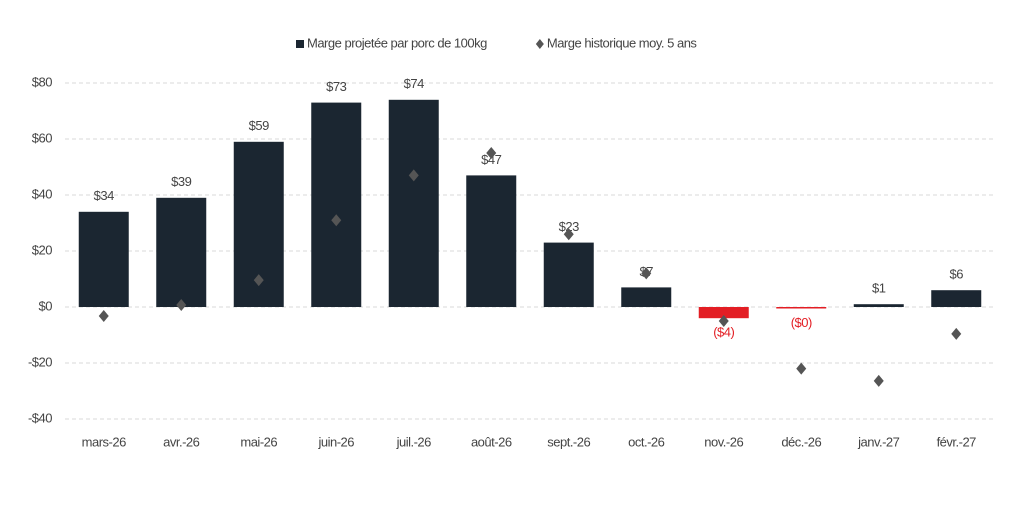 The width and height of the screenshot is (1024, 507). Describe the element at coordinates (42, 81) in the screenshot. I see `y-tick-label: $80` at that location.